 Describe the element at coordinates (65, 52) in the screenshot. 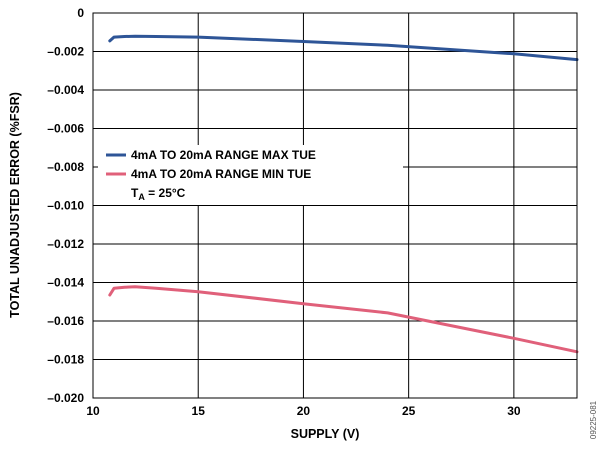

I see `y-tick-label: –0.002` at that location.